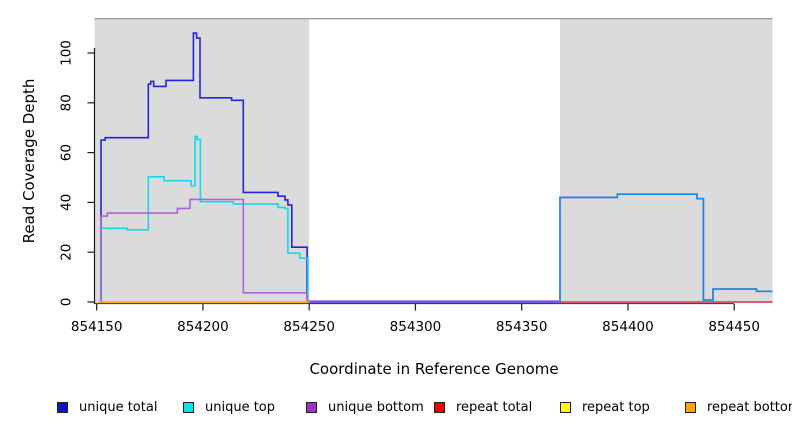 The width and height of the screenshot is (792, 432). What do you see at coordinates (628, 327) in the screenshot?
I see `x-tick-label: 854400` at bounding box center [628, 327].